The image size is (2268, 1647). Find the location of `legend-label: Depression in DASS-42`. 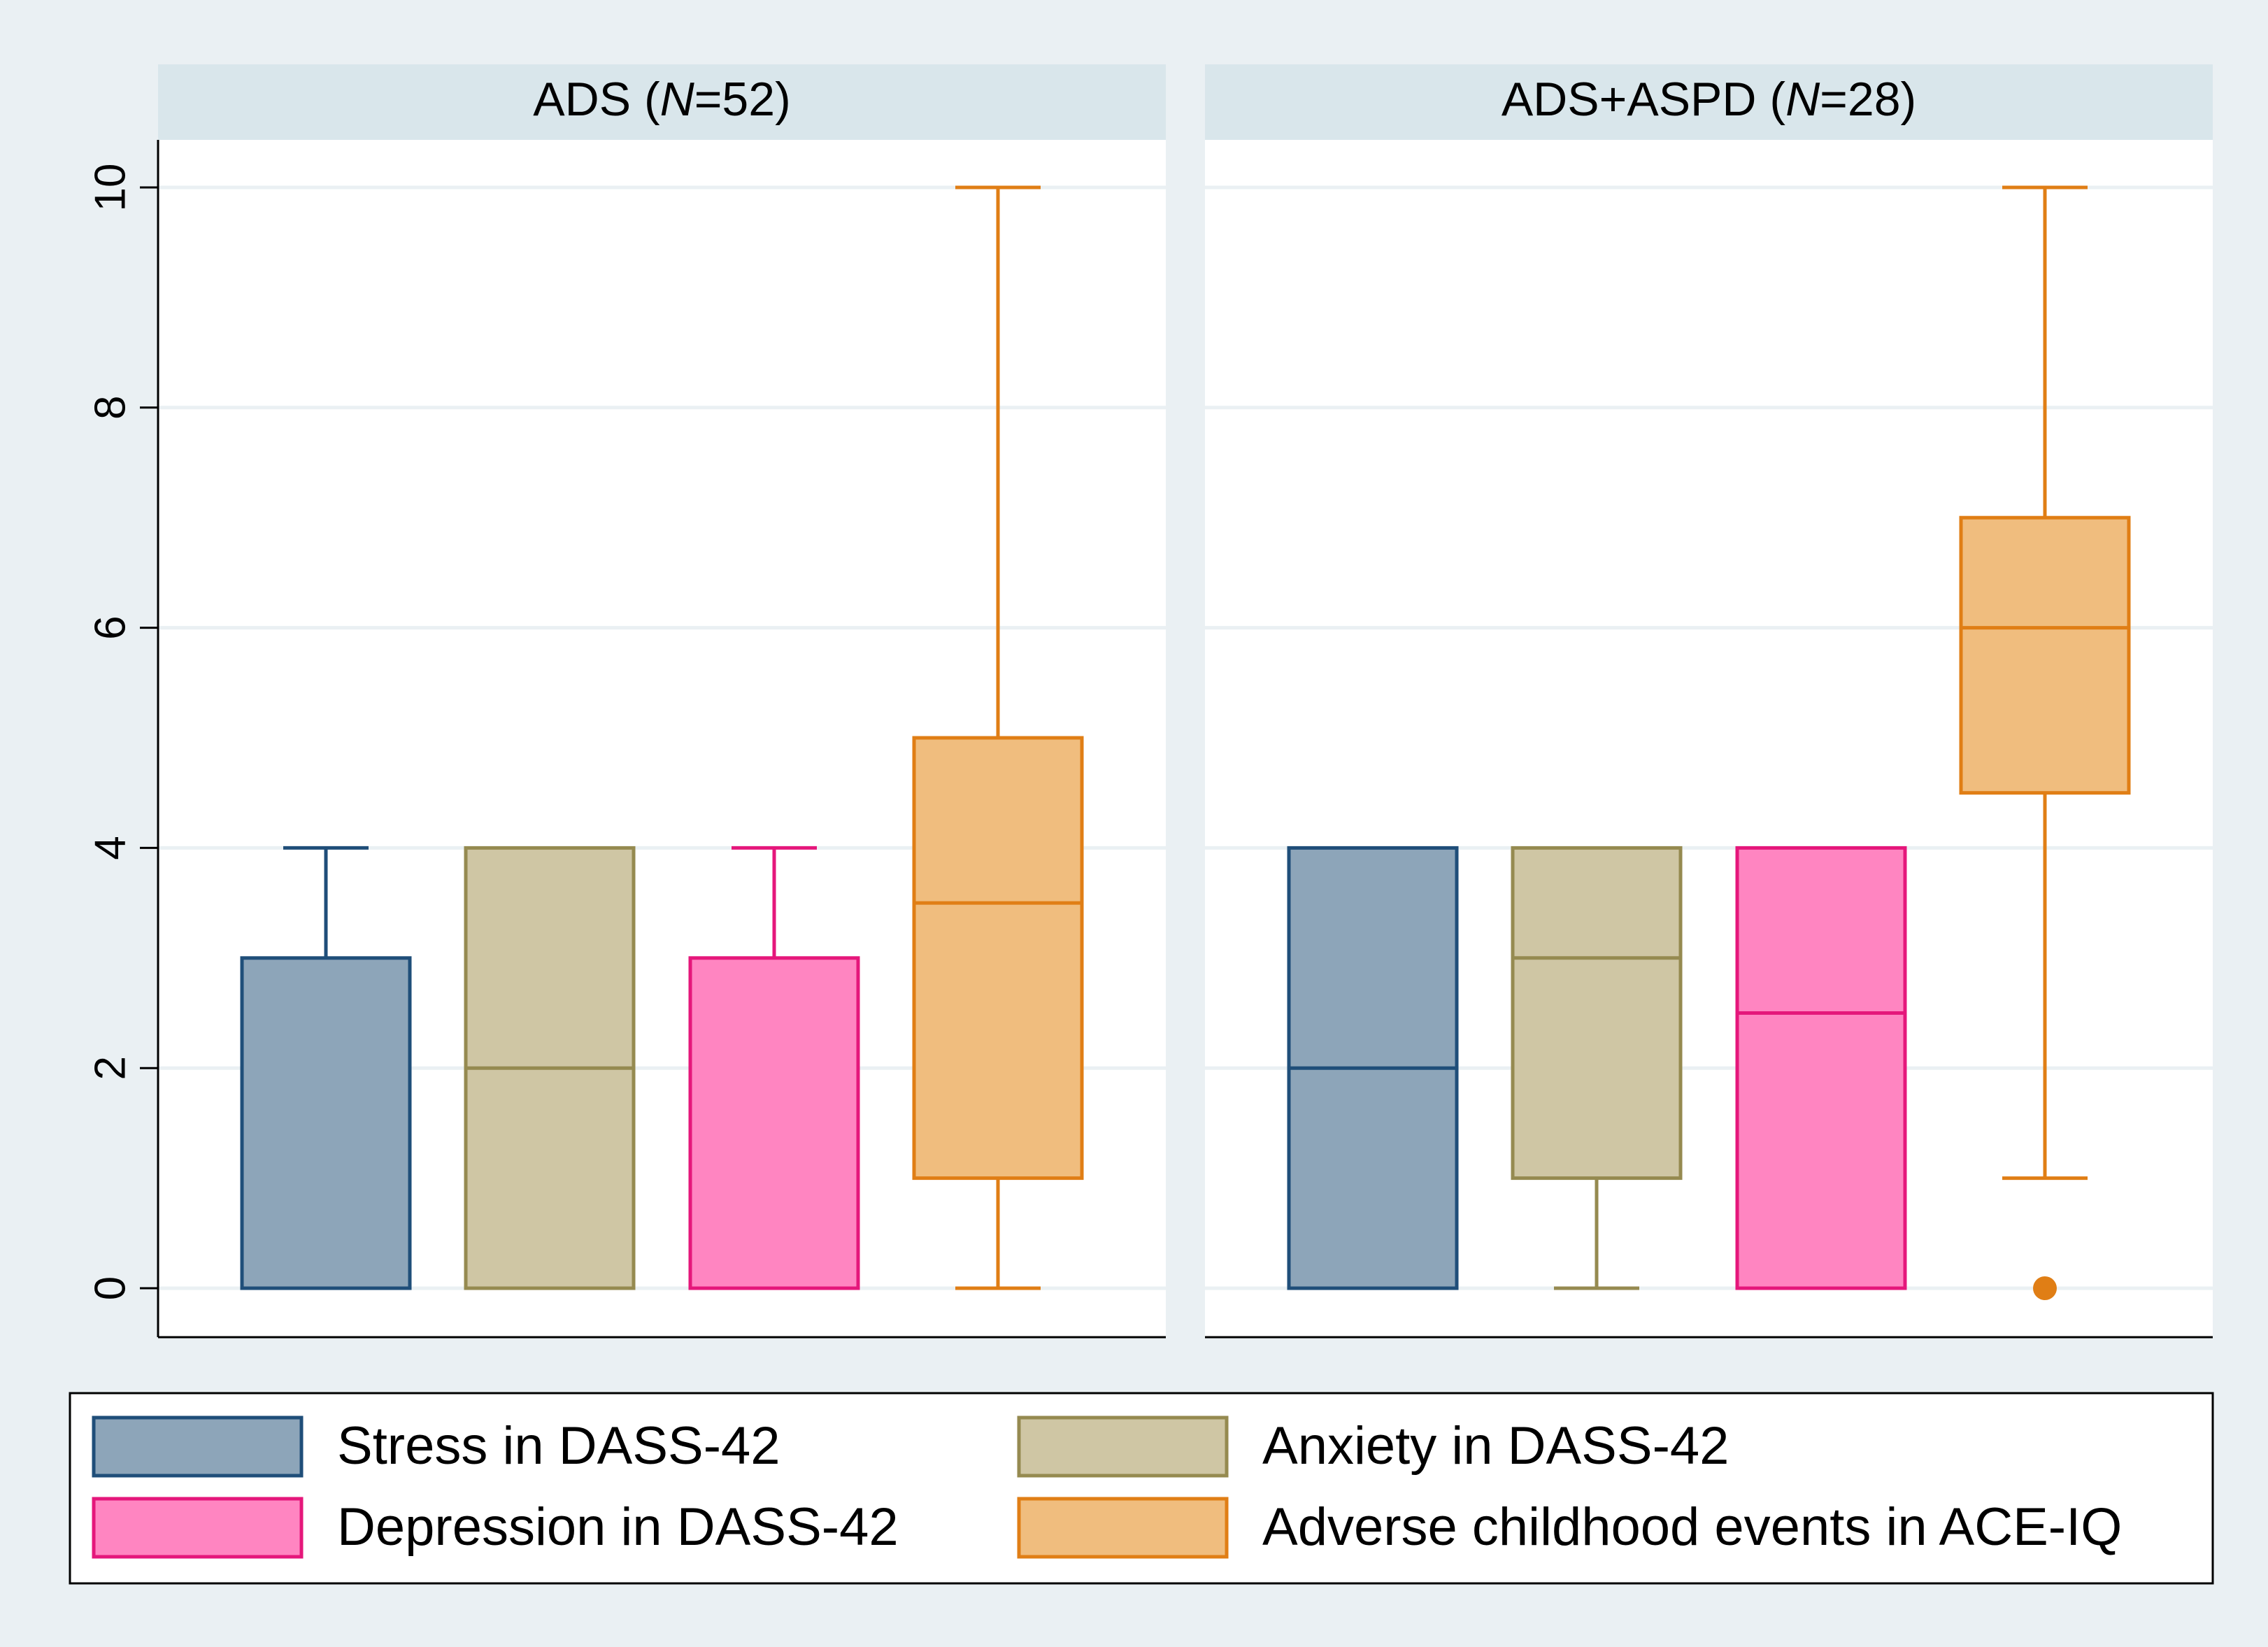

legend-label: Depression in DASS-42 is located at coordinates (618, 1527).